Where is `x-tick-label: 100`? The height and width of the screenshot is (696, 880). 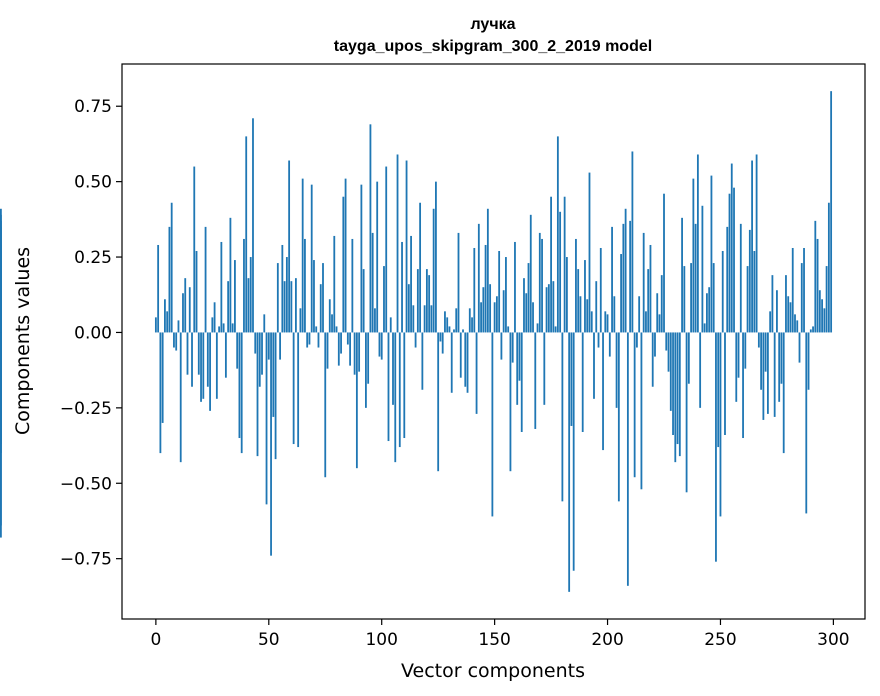 x-tick-label: 100 is located at coordinates (381, 640).